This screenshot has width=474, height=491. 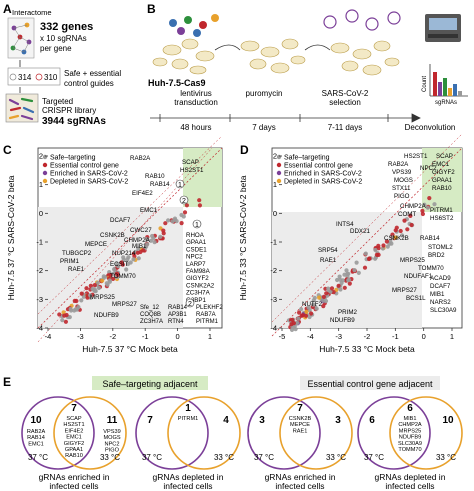 What do you see at coordinates (196, 93) in the screenshot?
I see `step1-label-1: lentivirus` at bounding box center [196, 93].